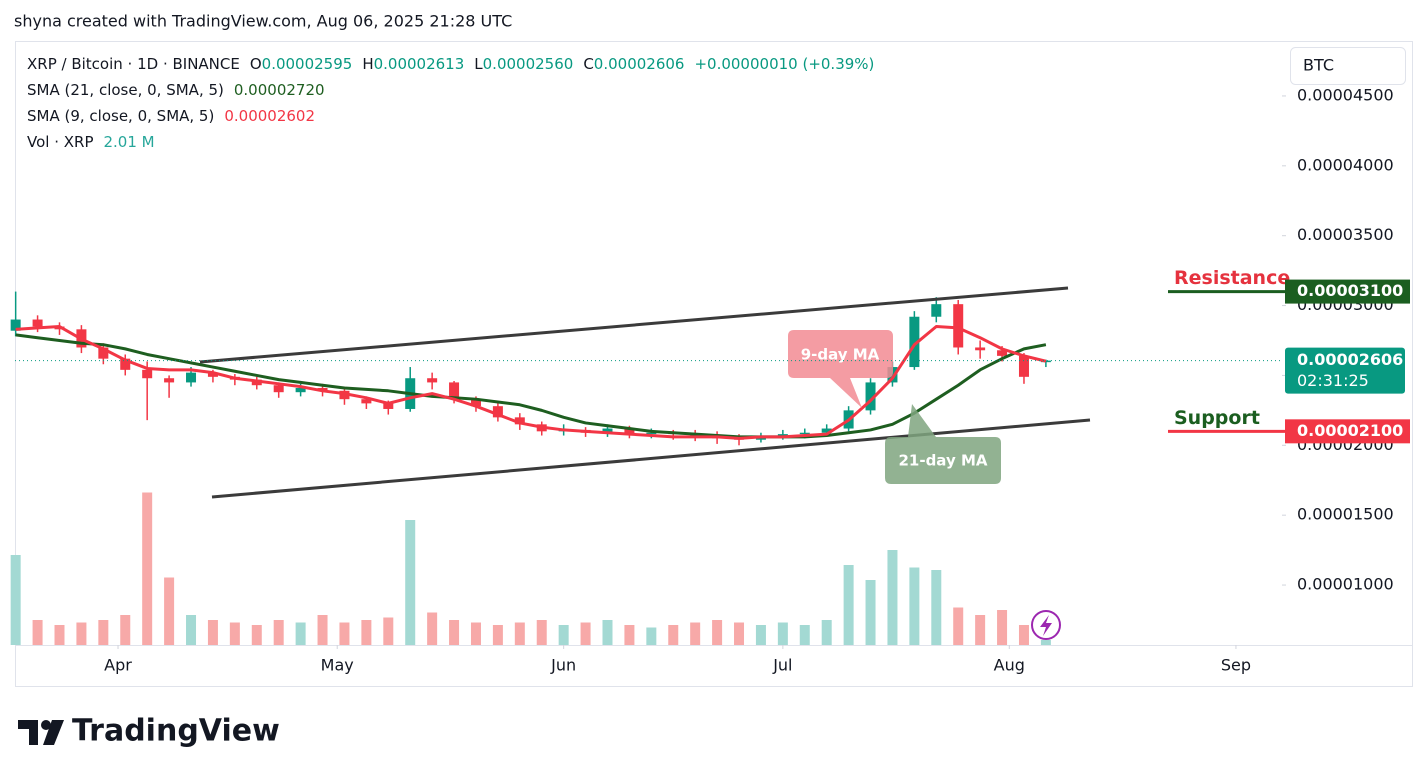 Image resolution: width=1427 pixels, height=776 pixels. Describe the element at coordinates (782, 665) in the screenshot. I see `x-tick-label: Jul` at that location.